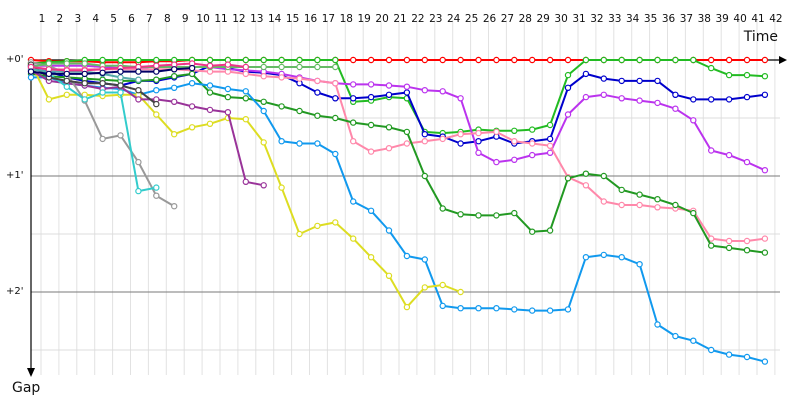 This screenshot has height=400, width=800. I want to click on x-tick-label: 29, so click(543, 19).